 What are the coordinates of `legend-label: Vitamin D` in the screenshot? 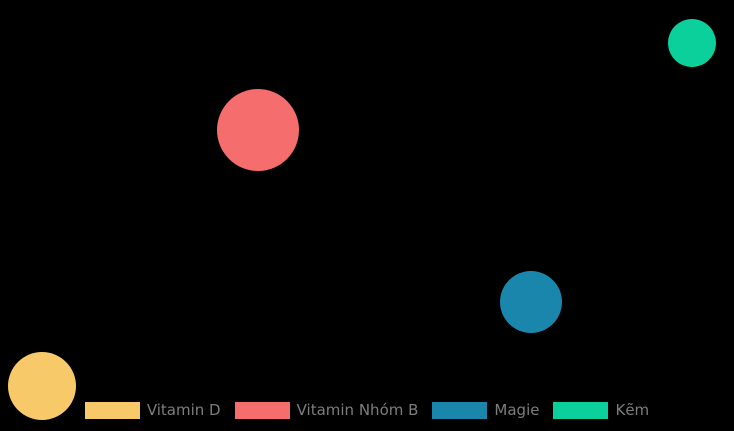 It's located at (183, 409).